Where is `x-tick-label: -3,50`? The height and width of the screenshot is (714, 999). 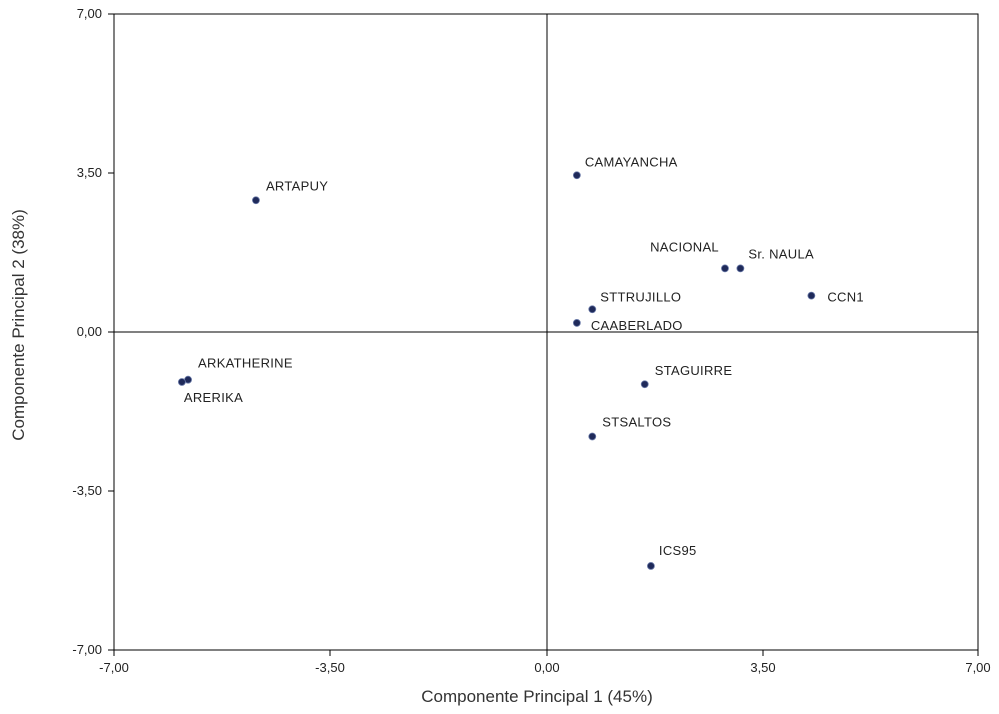
x-tick-label: -3,50 is located at coordinates (330, 667).